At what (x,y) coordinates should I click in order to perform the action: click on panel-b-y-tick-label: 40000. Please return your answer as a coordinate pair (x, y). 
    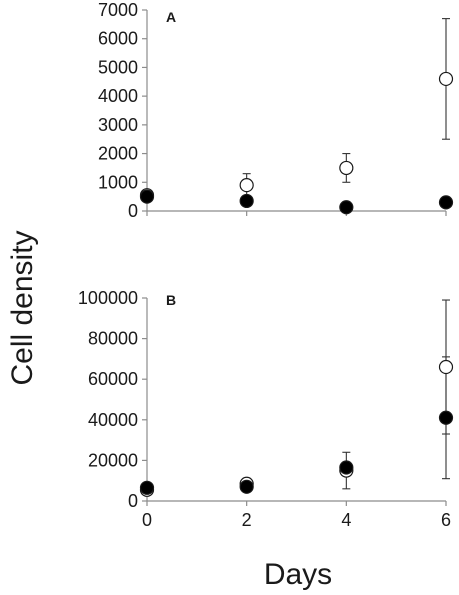
    Looking at the image, I should click on (113, 420).